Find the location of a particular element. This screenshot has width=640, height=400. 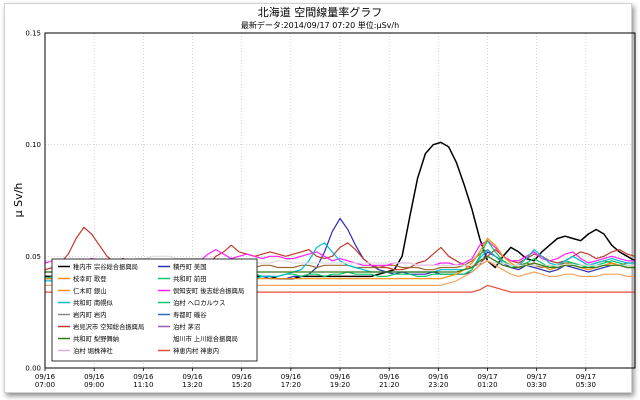

x-tick-time: 19:20 is located at coordinates (340, 385).